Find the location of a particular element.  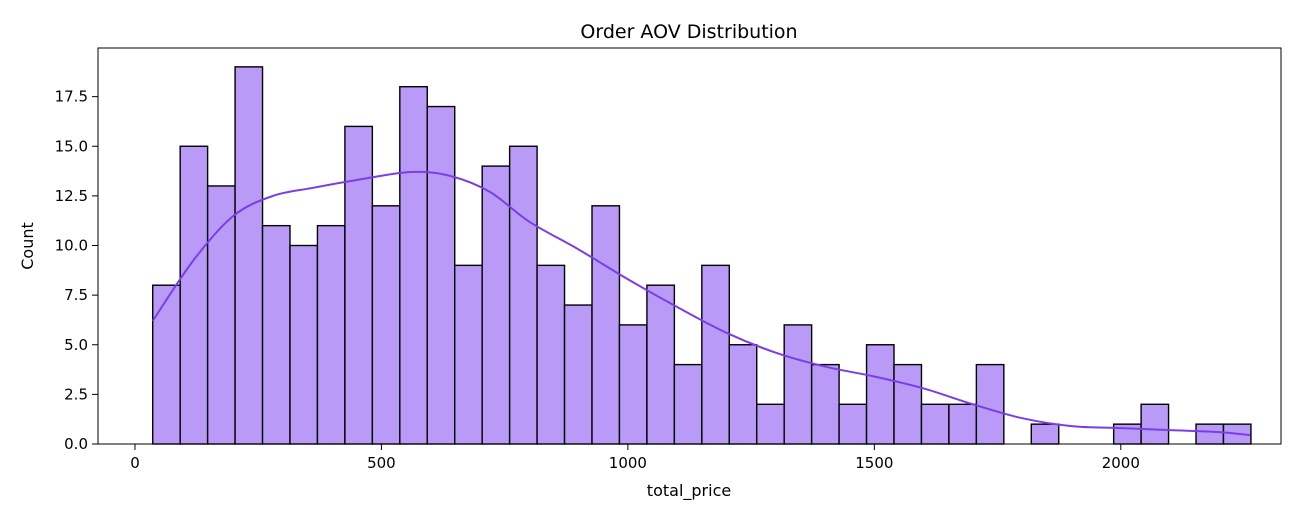

y-tick-label: 10.0 is located at coordinates (71, 246).